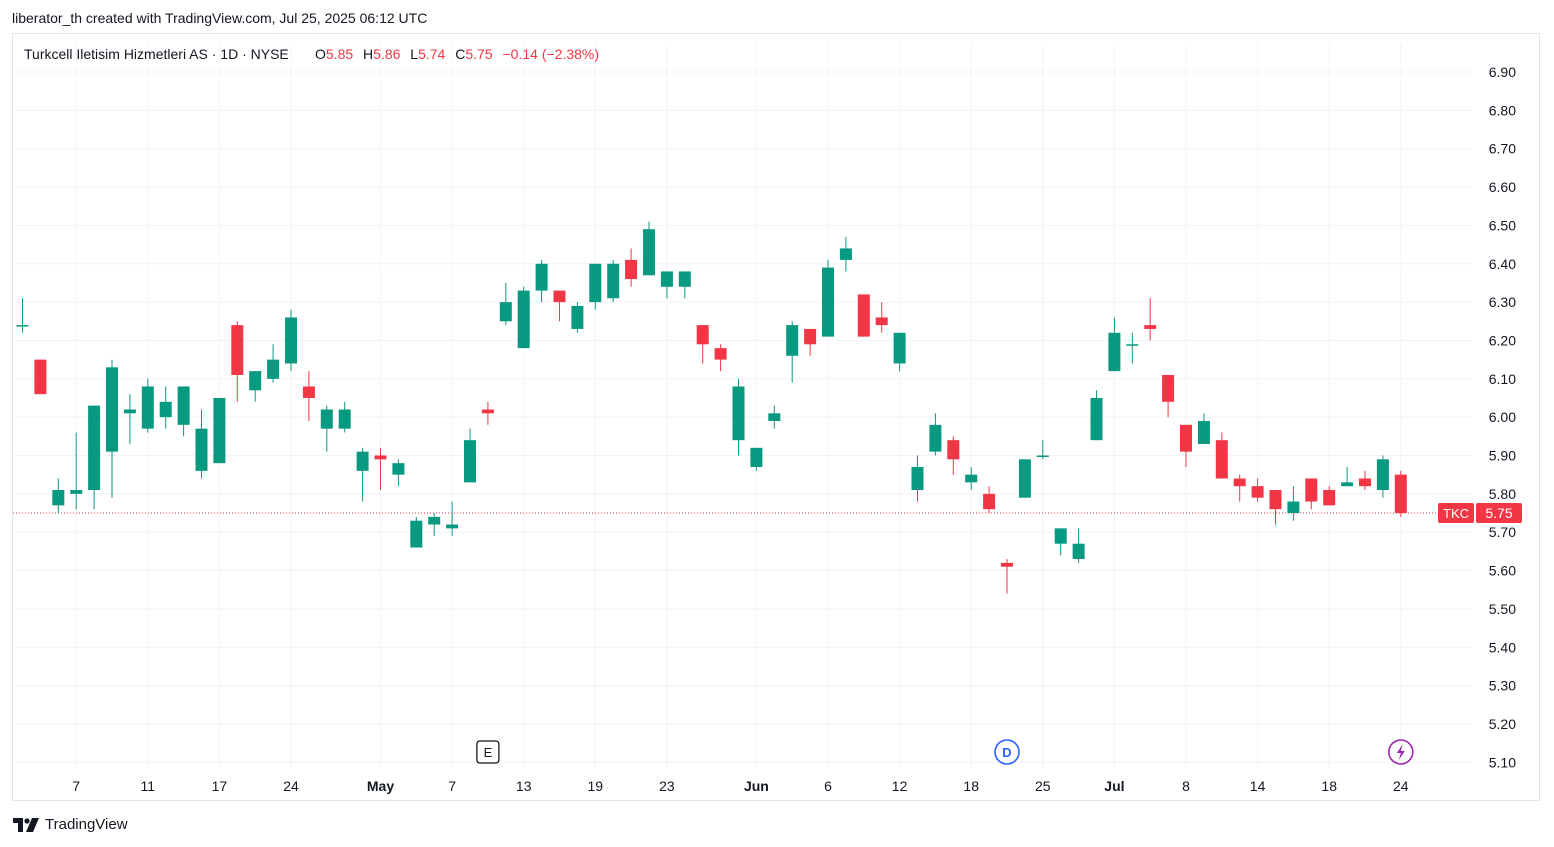  What do you see at coordinates (431, 54) in the screenshot?
I see `legend-low-value: 5.74` at bounding box center [431, 54].